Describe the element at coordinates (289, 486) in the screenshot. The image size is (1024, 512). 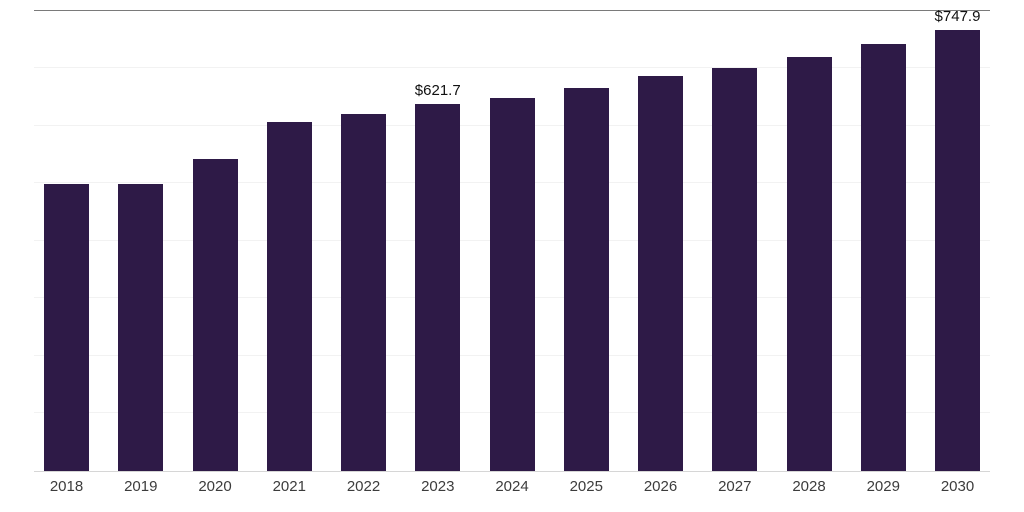
I see `x-tick-2021: 2021` at that location.